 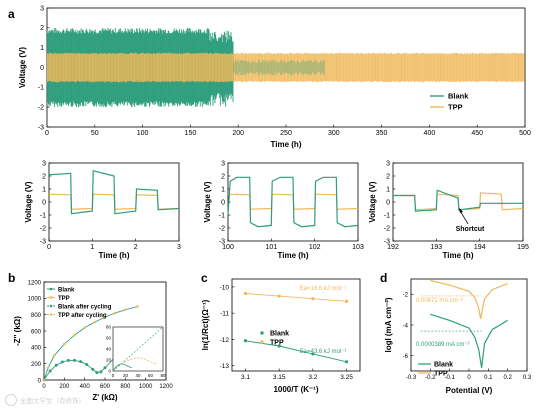 What do you see at coordinates (225, 287) in the screenshot?
I see `y-tick-label: -10` at bounding box center [225, 287].